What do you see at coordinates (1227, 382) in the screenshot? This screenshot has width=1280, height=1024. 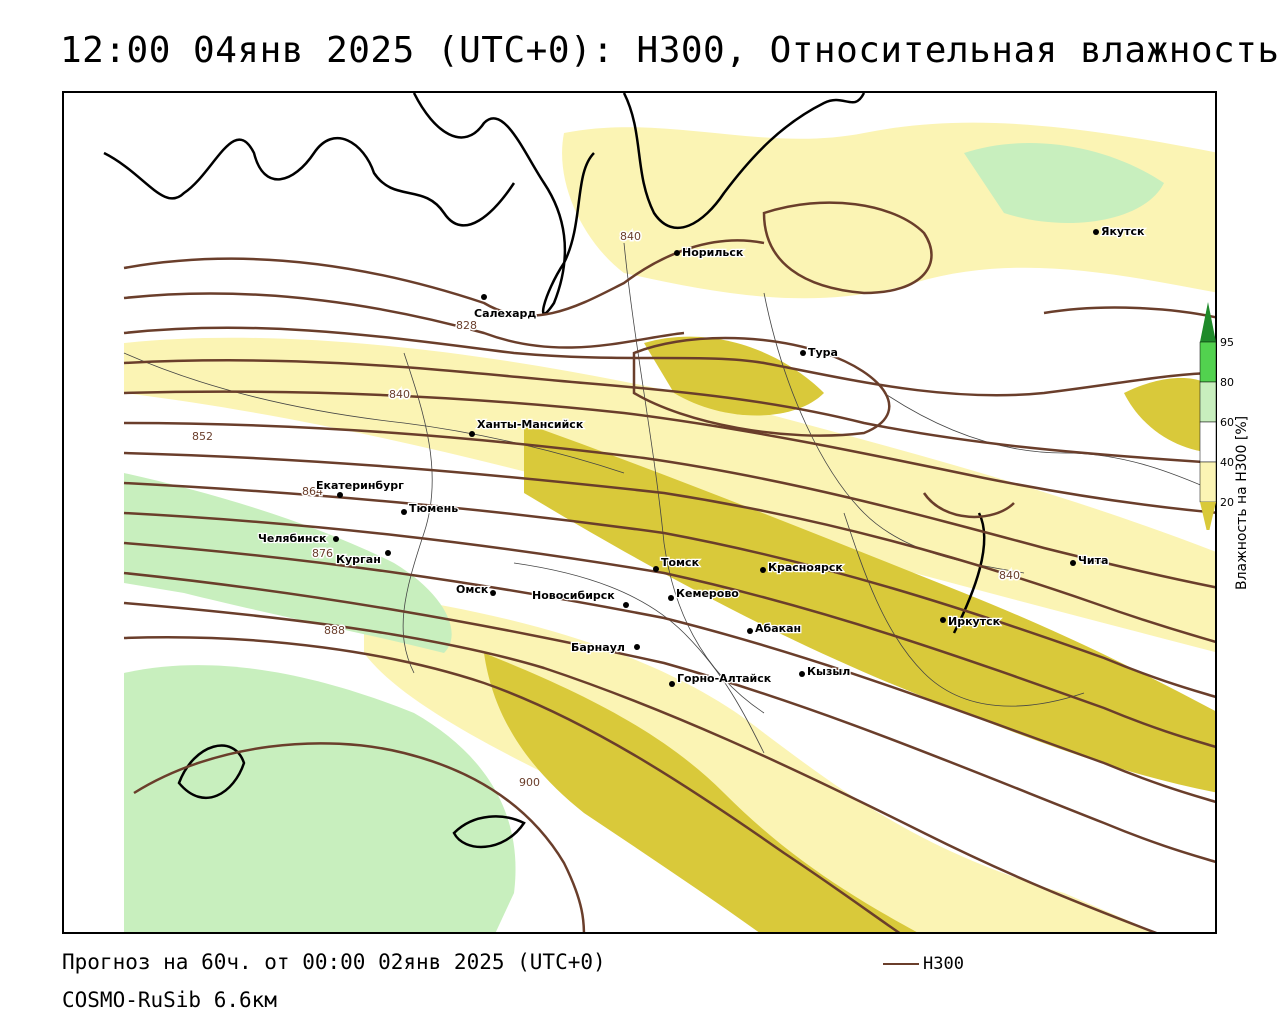 I see `legend-tick: 80` at bounding box center [1227, 382].